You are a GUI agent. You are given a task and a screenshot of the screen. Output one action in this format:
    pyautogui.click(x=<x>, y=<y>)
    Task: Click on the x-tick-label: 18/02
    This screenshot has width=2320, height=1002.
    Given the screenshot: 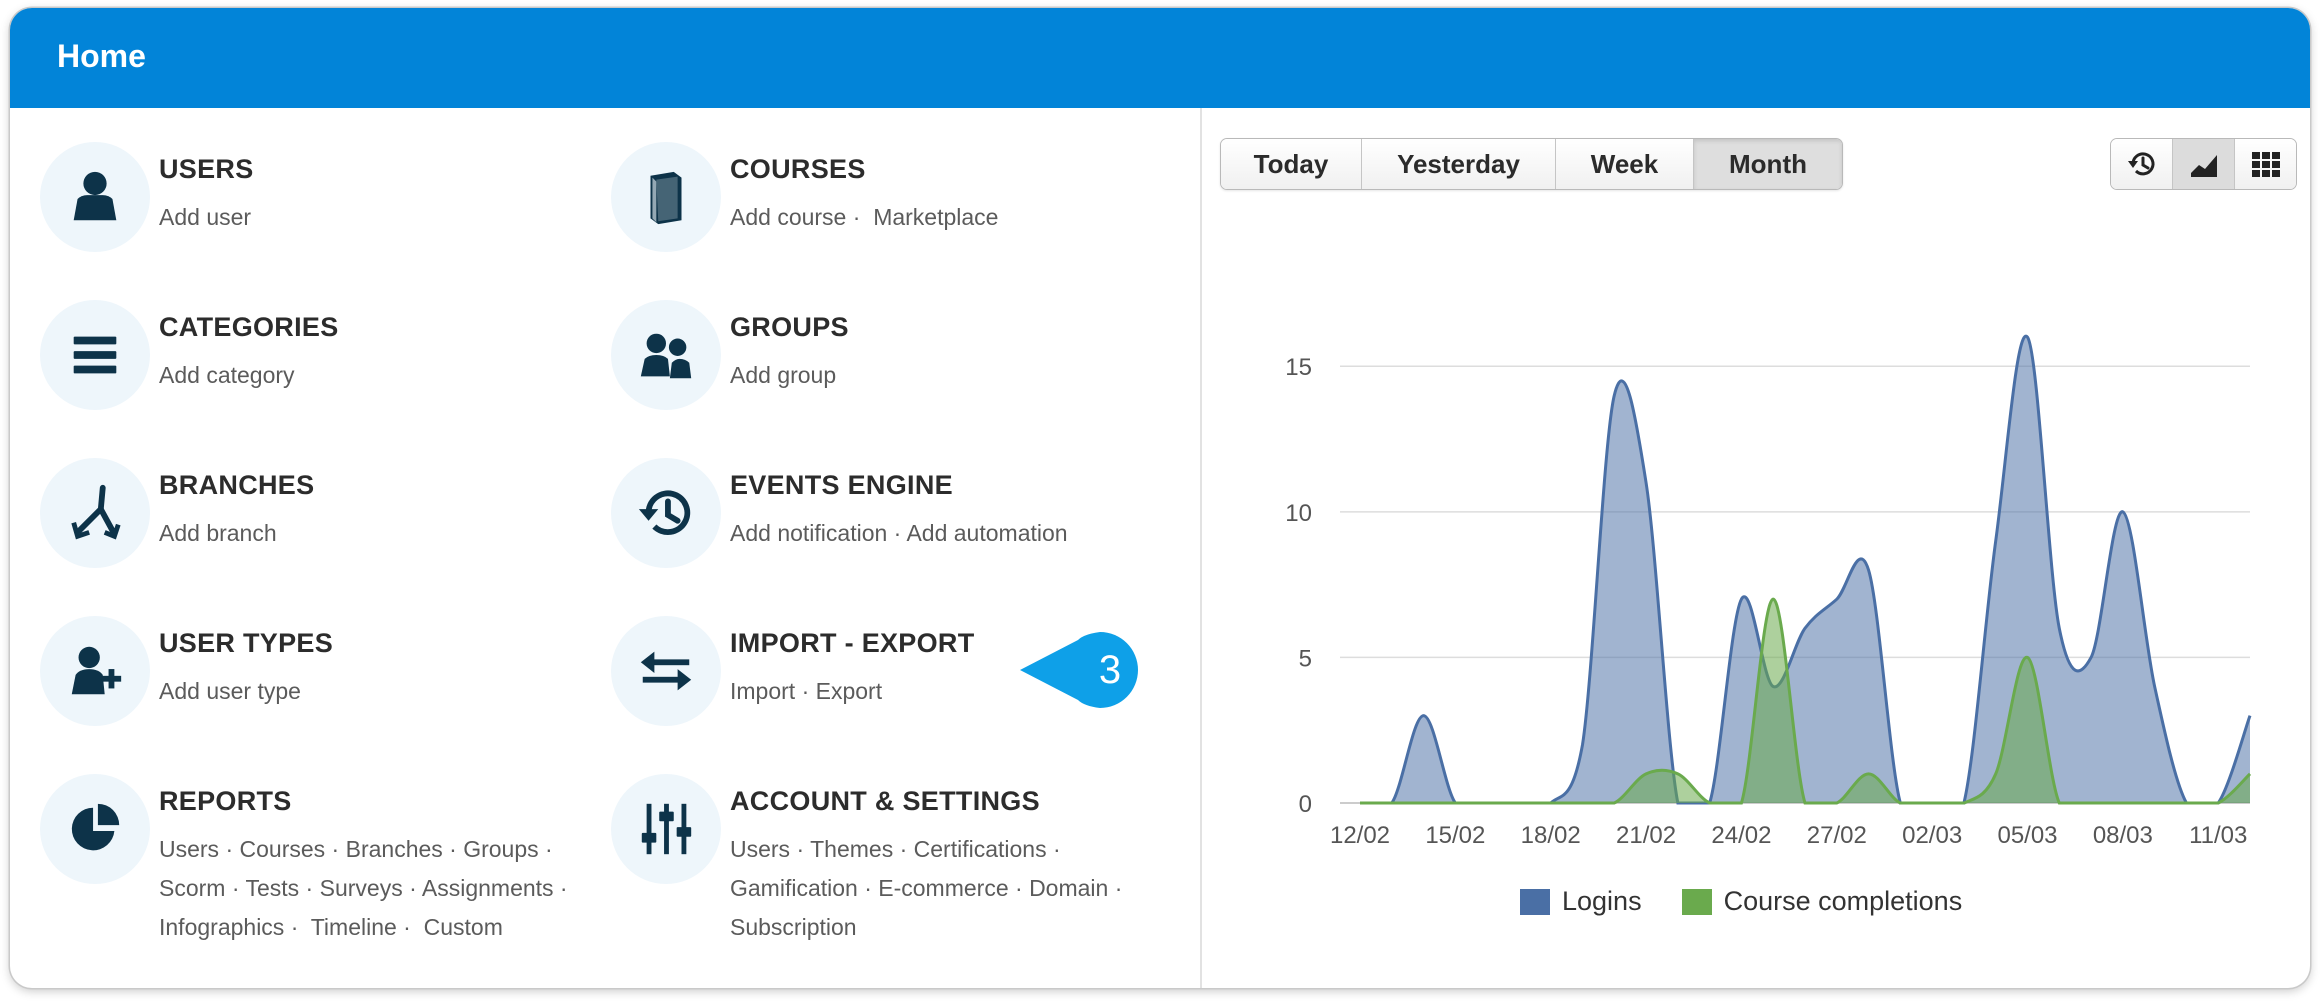 What is the action you would take?
    pyautogui.click(x=1551, y=835)
    